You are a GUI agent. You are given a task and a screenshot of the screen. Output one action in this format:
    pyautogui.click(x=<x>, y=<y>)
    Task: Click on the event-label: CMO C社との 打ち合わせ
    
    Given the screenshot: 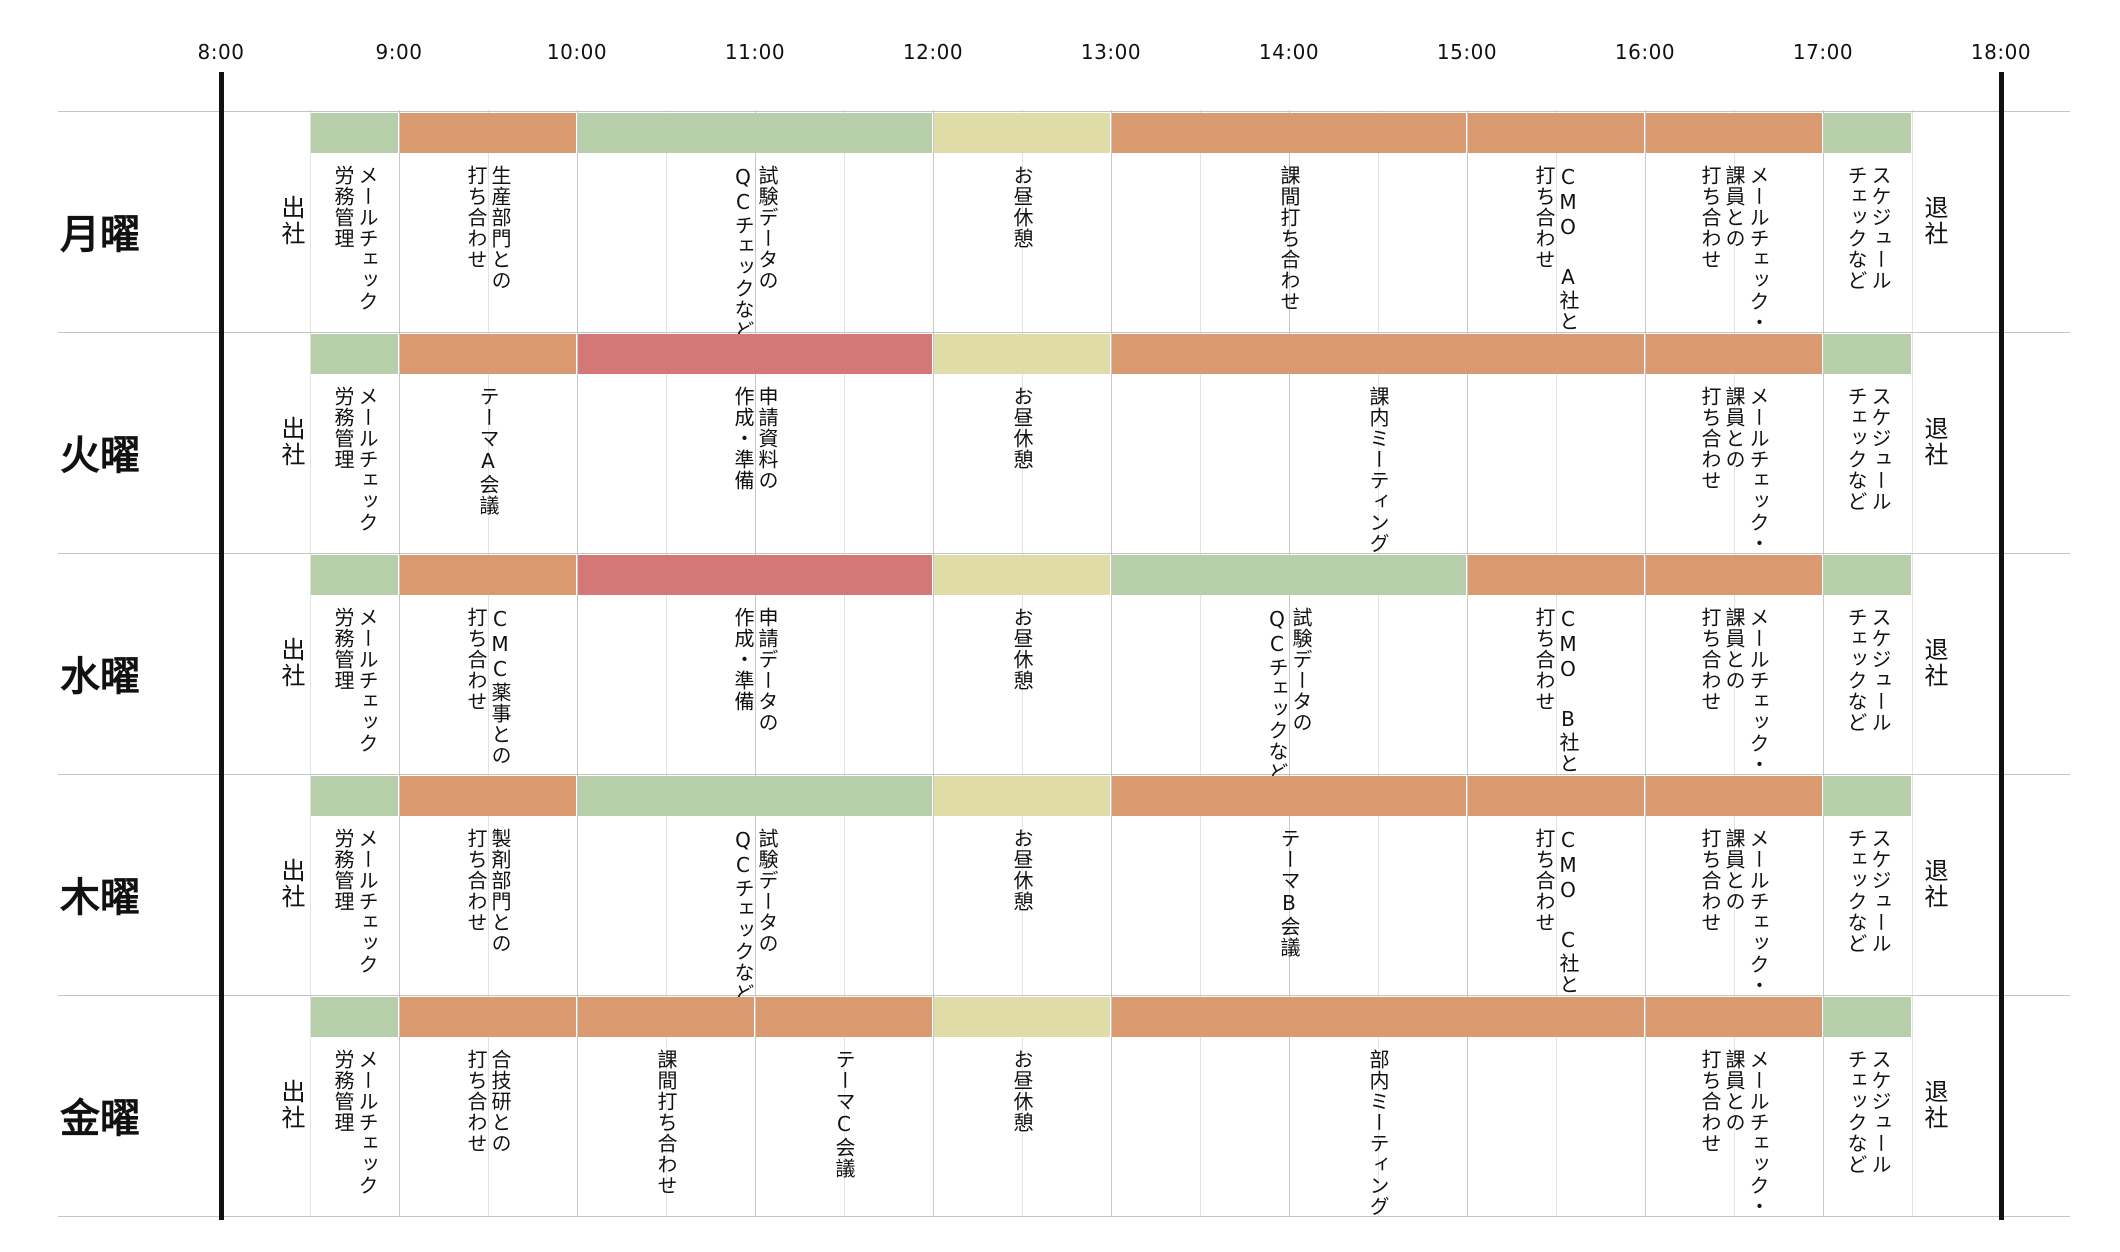 What is the action you would take?
    pyautogui.click(x=1556, y=922)
    